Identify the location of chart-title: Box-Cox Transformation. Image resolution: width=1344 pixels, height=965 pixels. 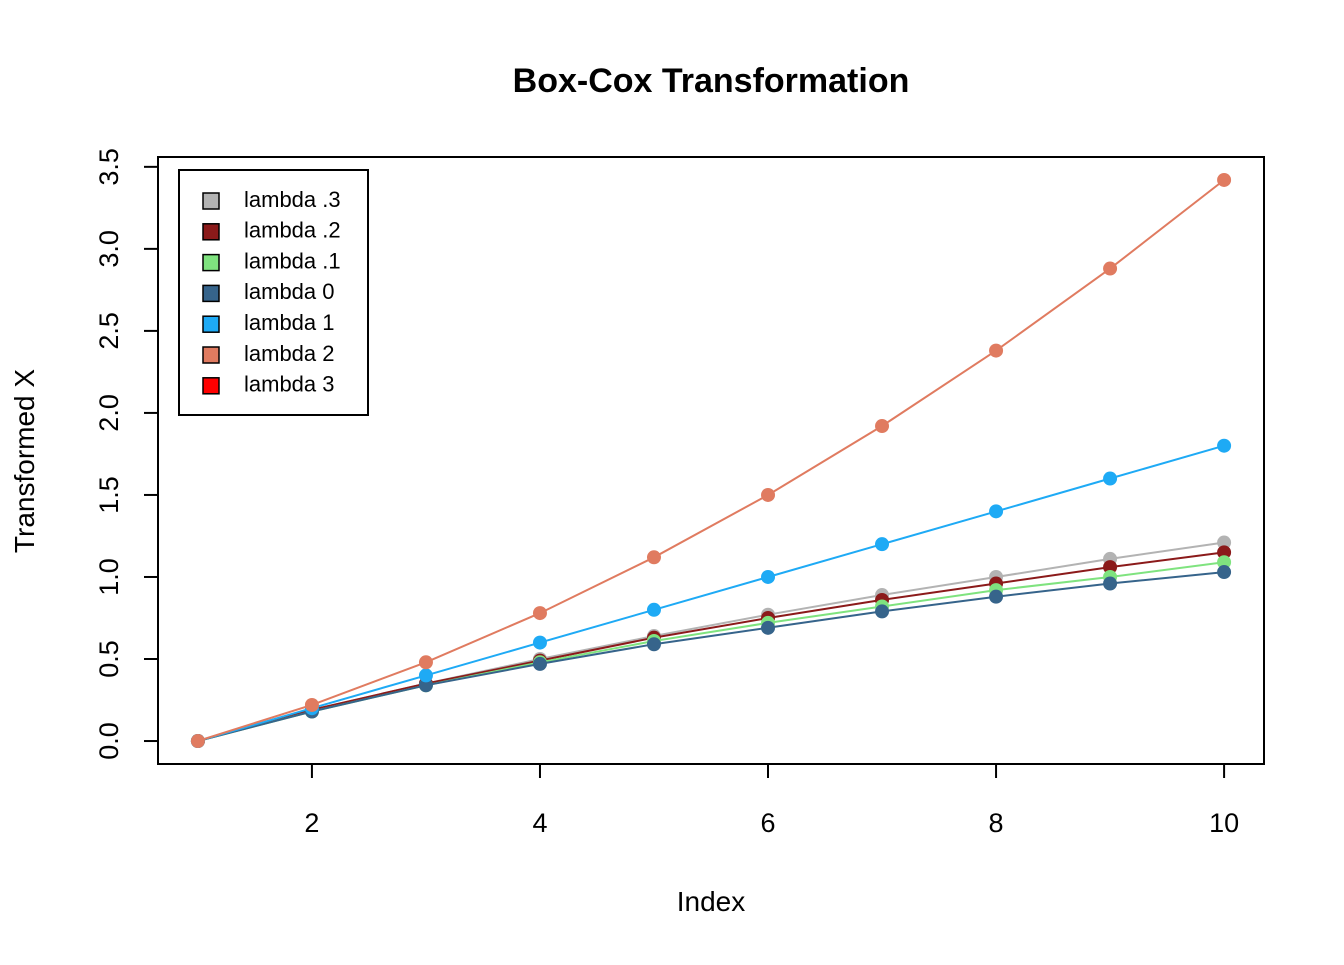
(711, 81).